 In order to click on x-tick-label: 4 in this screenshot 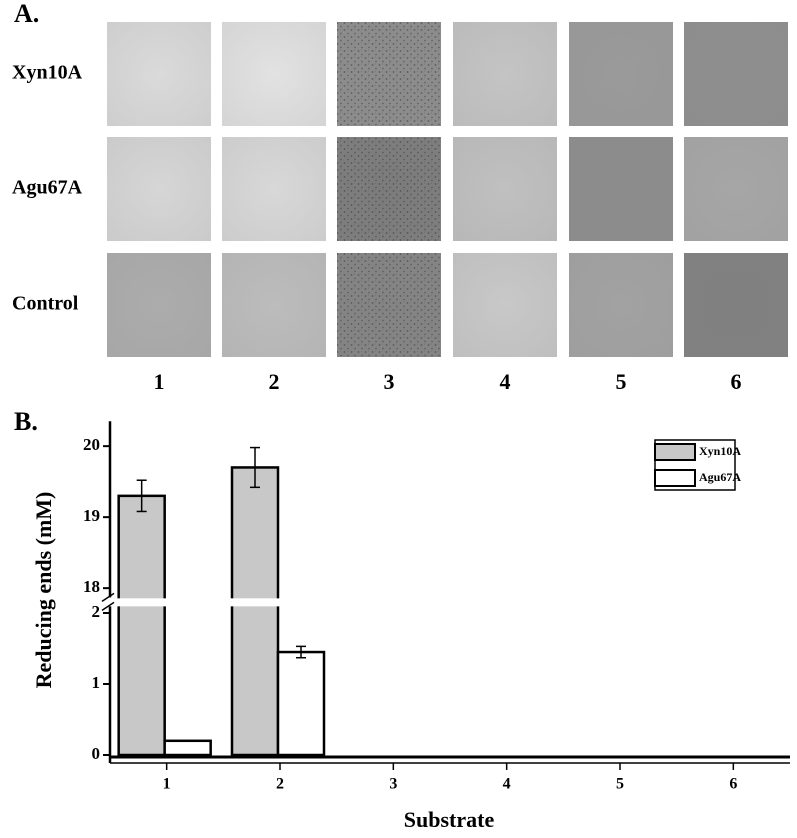, I will do `click(507, 784)`.